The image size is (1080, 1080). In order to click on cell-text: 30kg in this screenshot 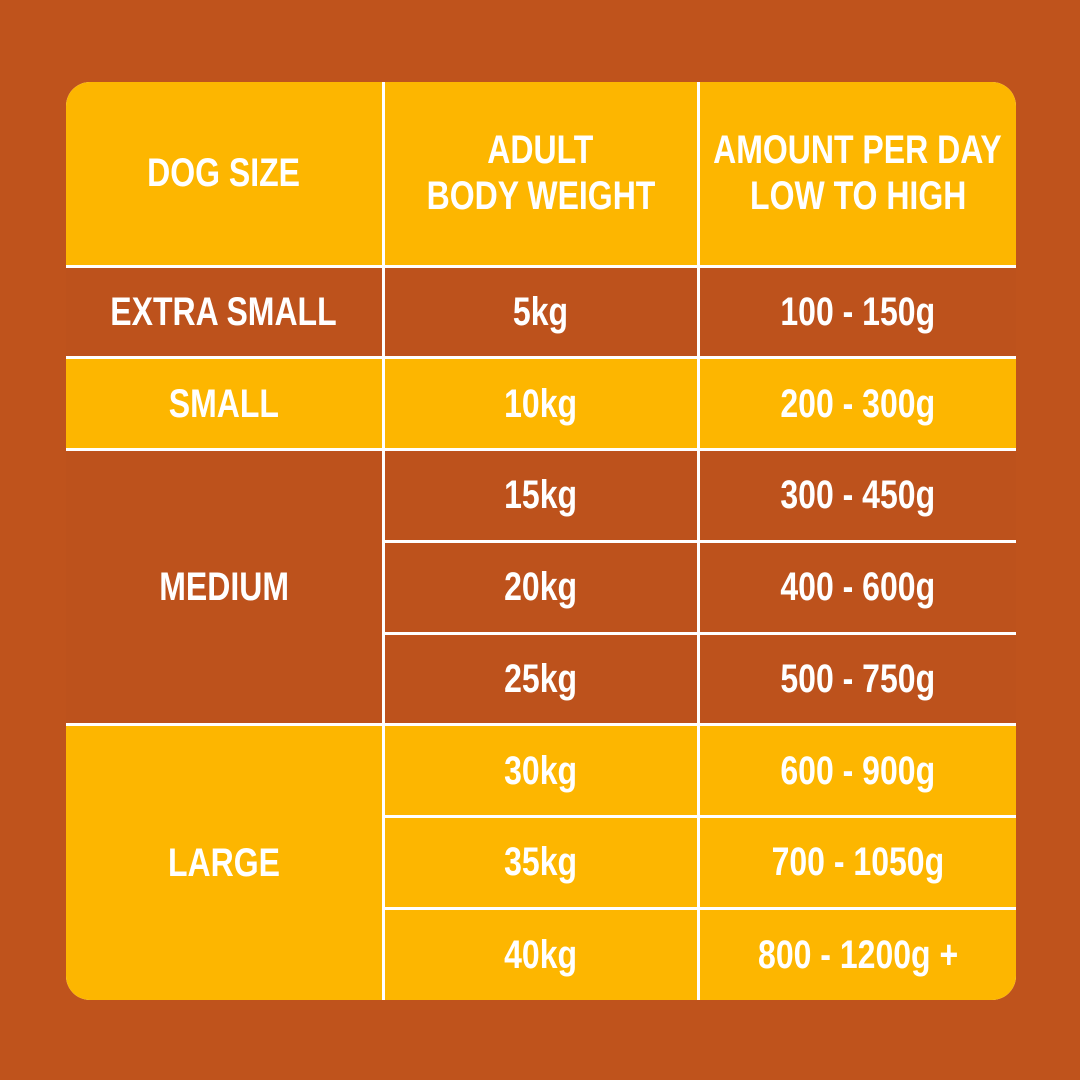, I will do `click(540, 770)`.